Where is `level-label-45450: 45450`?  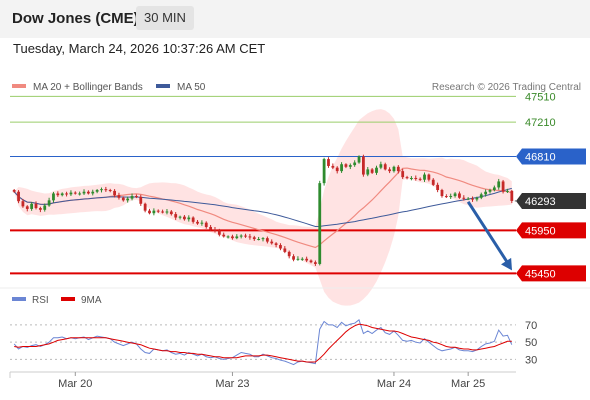
level-label-45450: 45450 is located at coordinates (540, 274).